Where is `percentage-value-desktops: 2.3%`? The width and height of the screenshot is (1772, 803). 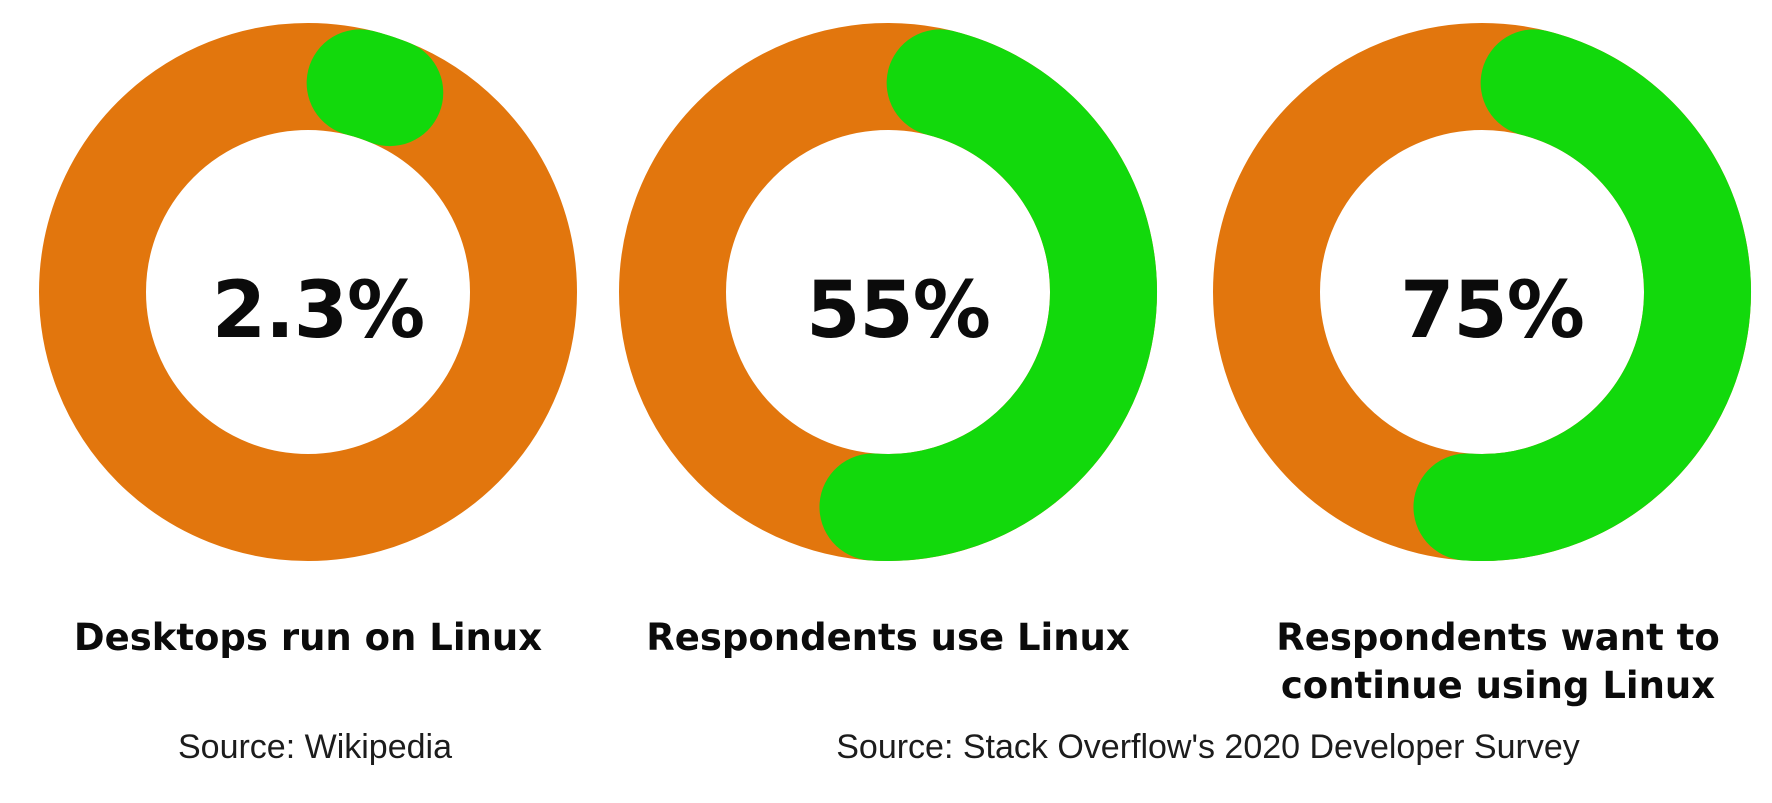
percentage-value-desktops: 2.3% is located at coordinates (318, 311).